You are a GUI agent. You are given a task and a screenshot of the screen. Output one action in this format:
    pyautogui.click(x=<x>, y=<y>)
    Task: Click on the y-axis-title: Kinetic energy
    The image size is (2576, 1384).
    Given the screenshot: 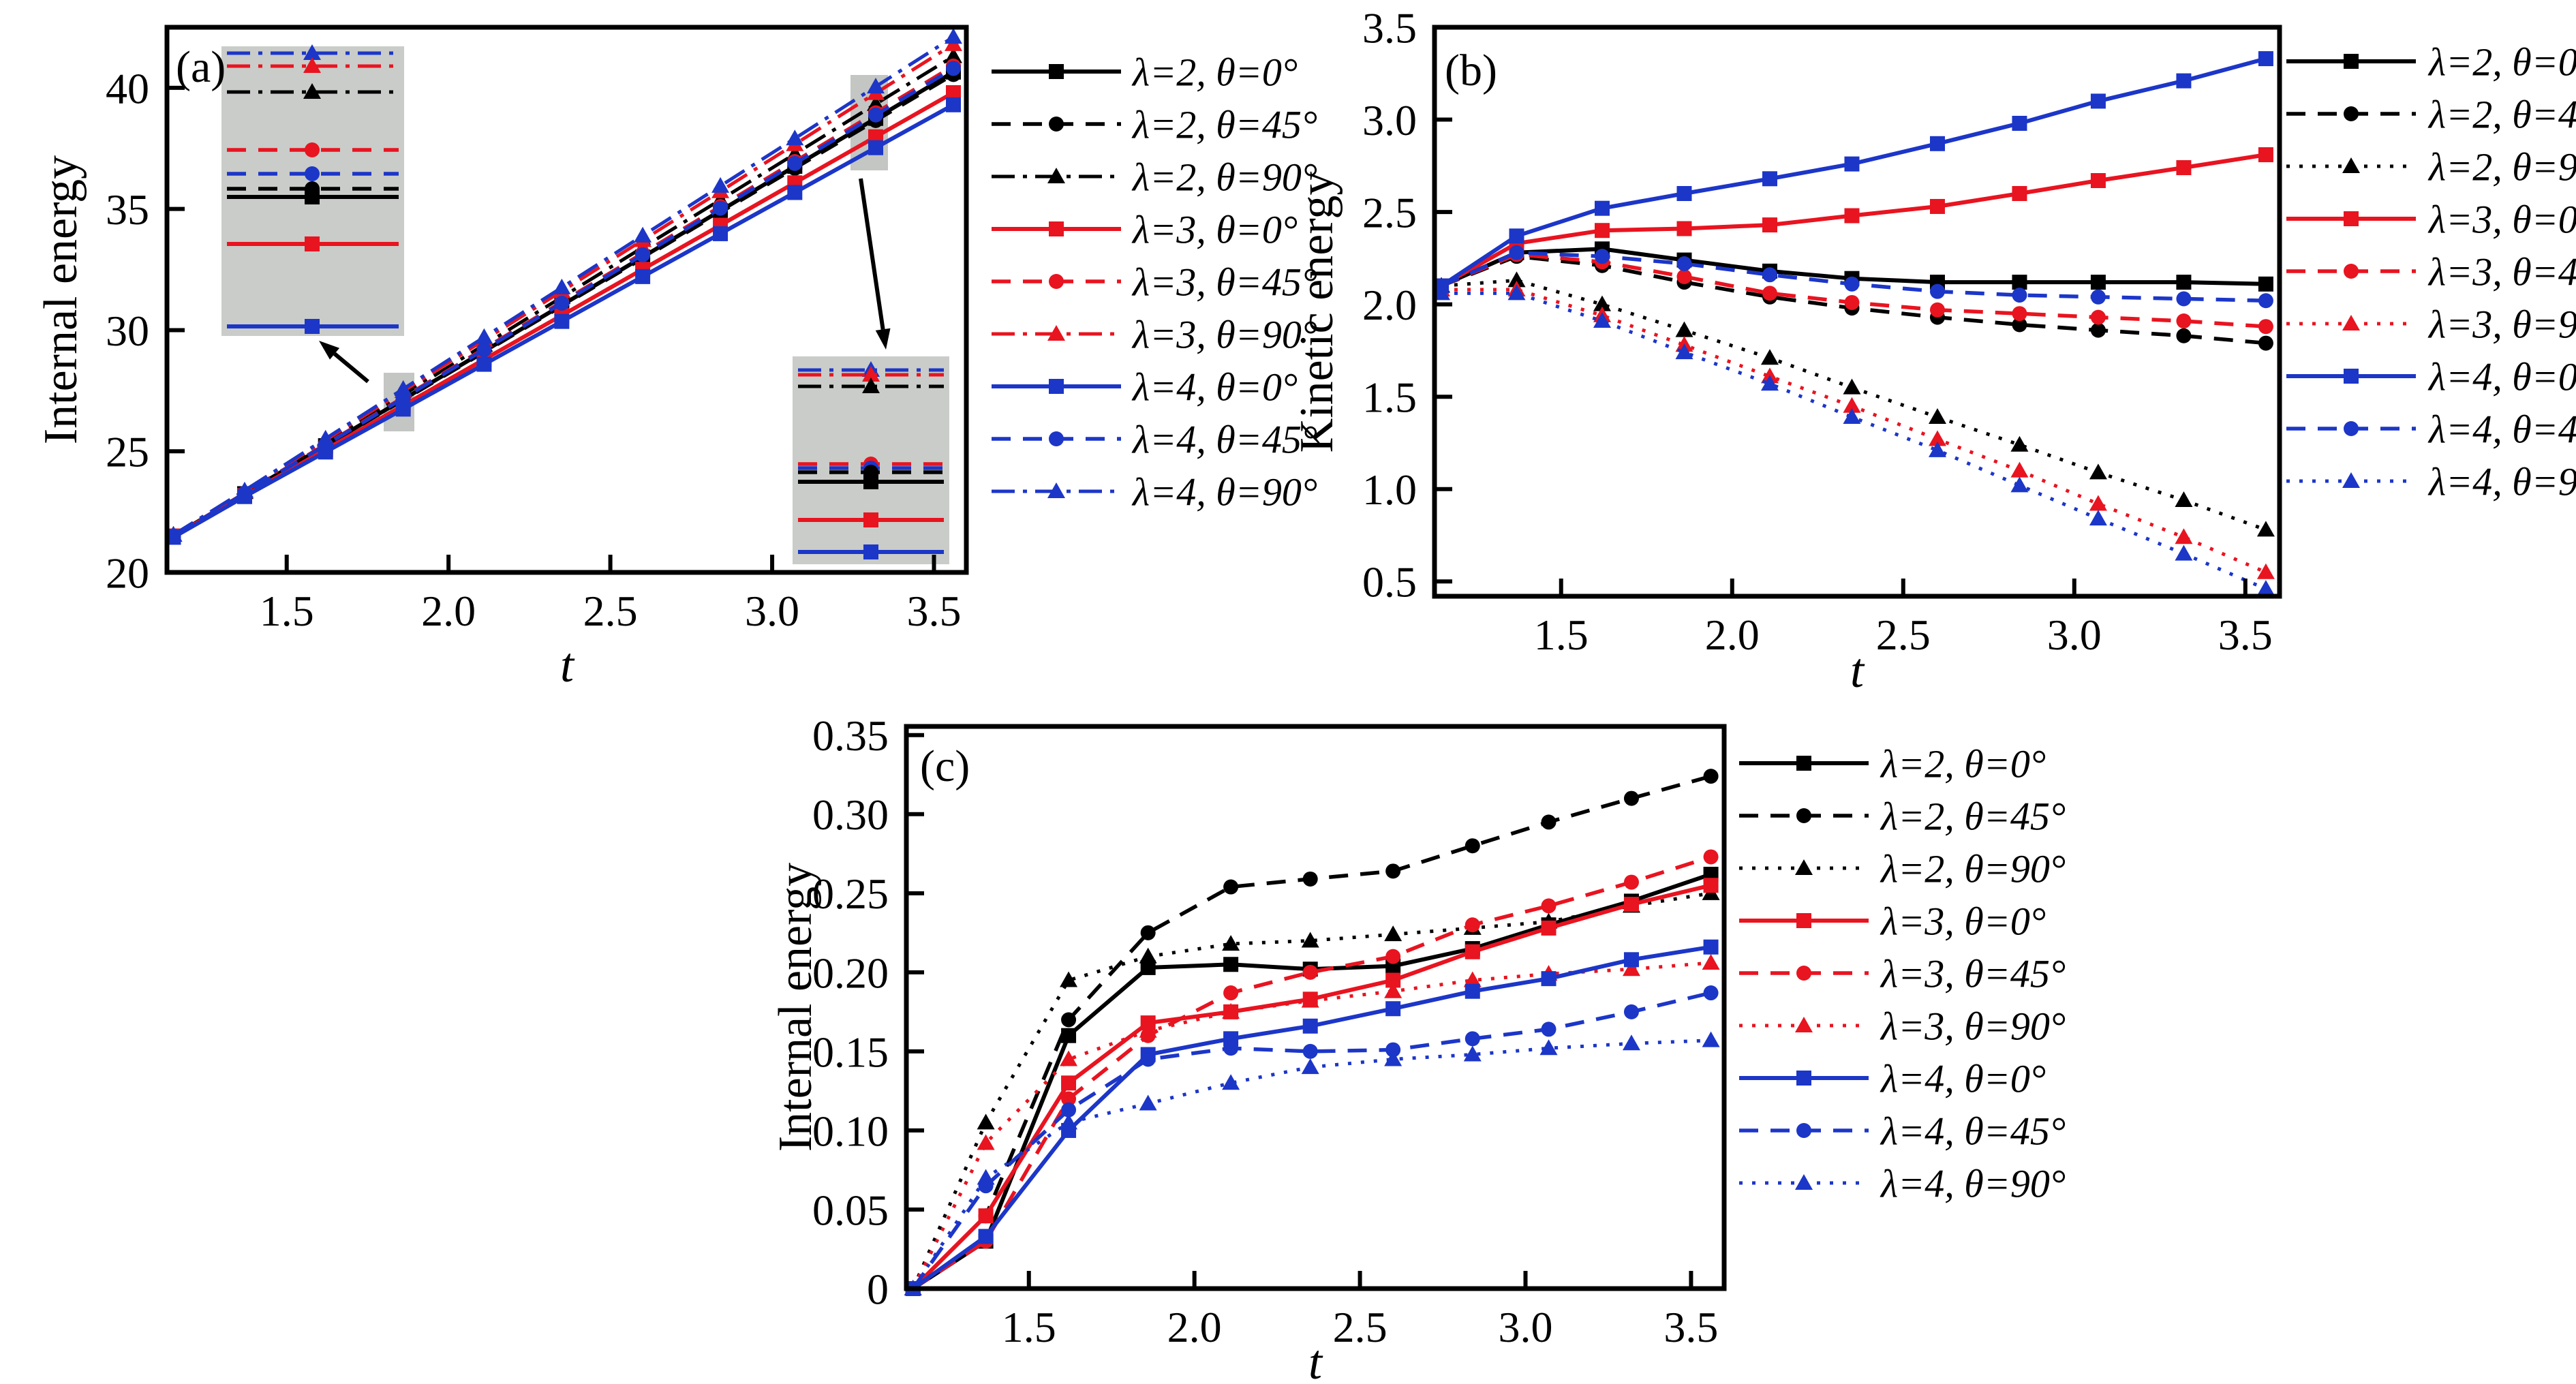 What is the action you would take?
    pyautogui.click(x=1317, y=312)
    